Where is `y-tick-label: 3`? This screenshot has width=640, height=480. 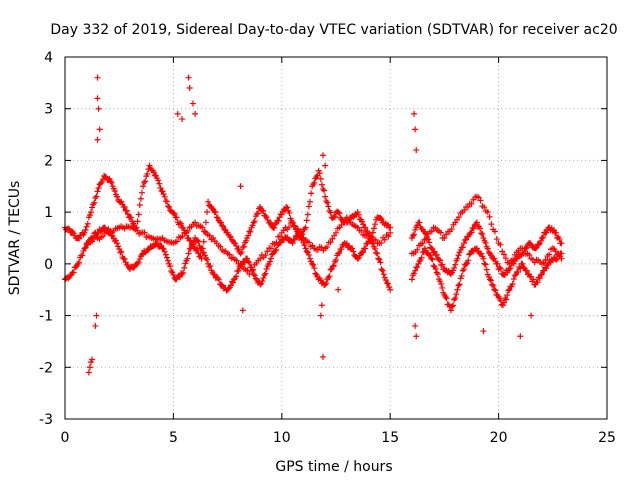
y-tick-label: 3 is located at coordinates (48, 110).